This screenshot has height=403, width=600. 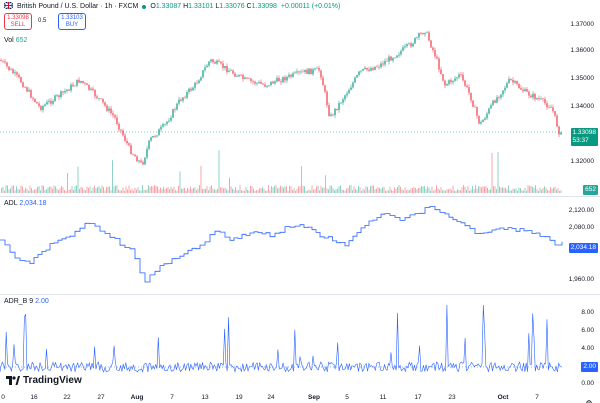 What do you see at coordinates (18, 21) in the screenshot?
I see `sell-button: 1.33098 SELL` at bounding box center [18, 21].